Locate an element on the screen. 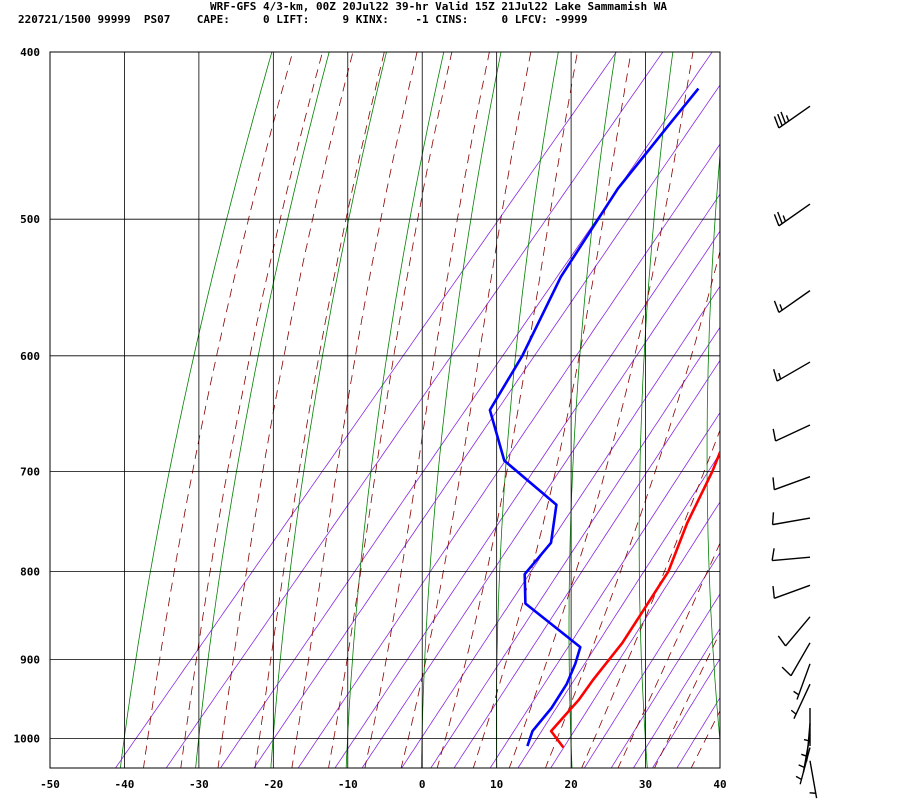 Image resolution: width=900 pixels, height=800 pixels. pressure-tick-label: 800 is located at coordinates (30, 571).